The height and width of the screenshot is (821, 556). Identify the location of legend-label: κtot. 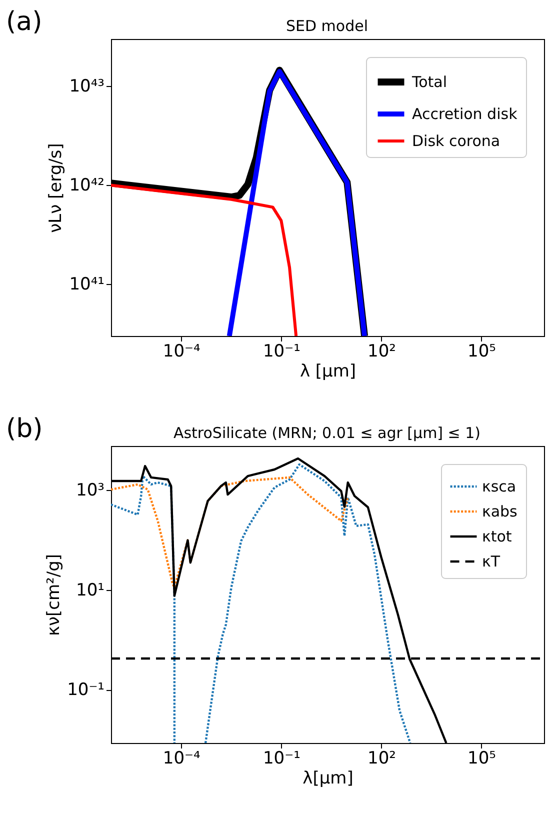
(497, 537).